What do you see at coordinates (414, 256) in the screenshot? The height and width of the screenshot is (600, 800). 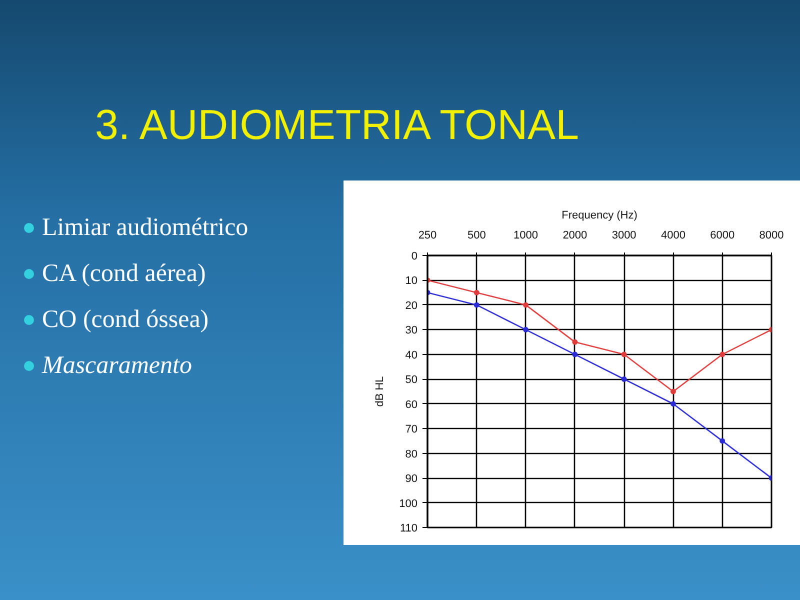 I see `y-tick-label: 0` at bounding box center [414, 256].